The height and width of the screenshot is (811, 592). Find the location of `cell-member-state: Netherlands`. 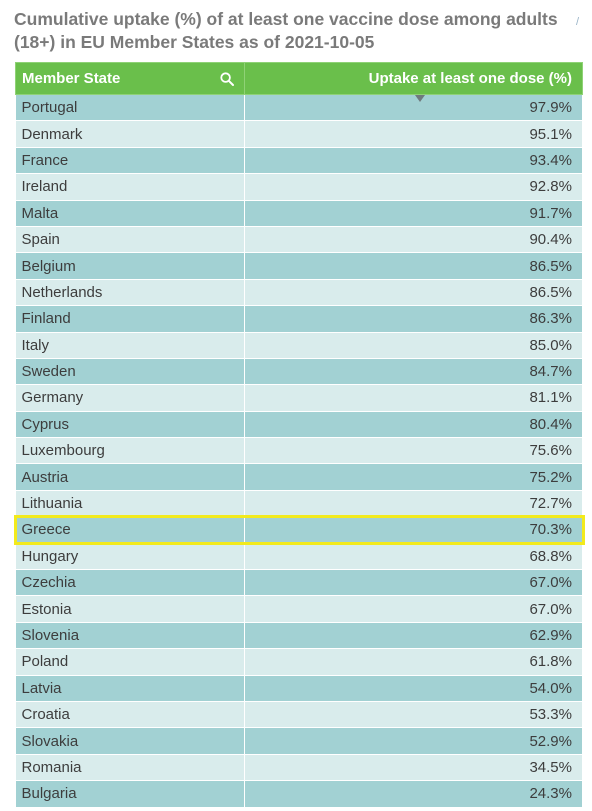

cell-member-state: Netherlands is located at coordinates (130, 293).